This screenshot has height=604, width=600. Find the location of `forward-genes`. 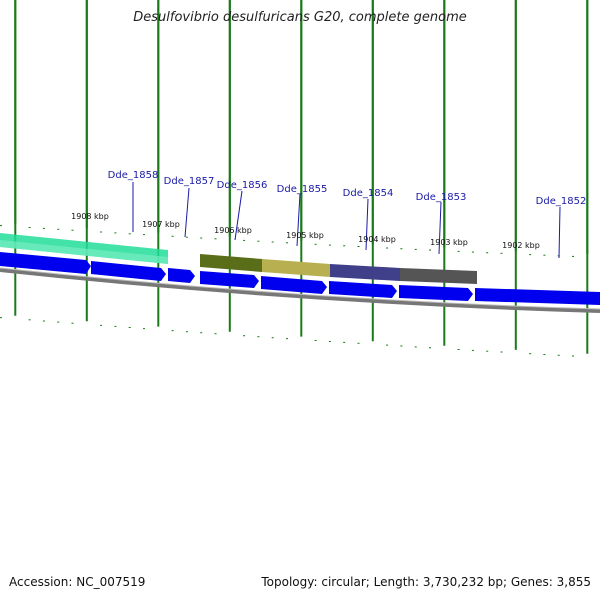

forward-genes is located at coordinates (300, 278).